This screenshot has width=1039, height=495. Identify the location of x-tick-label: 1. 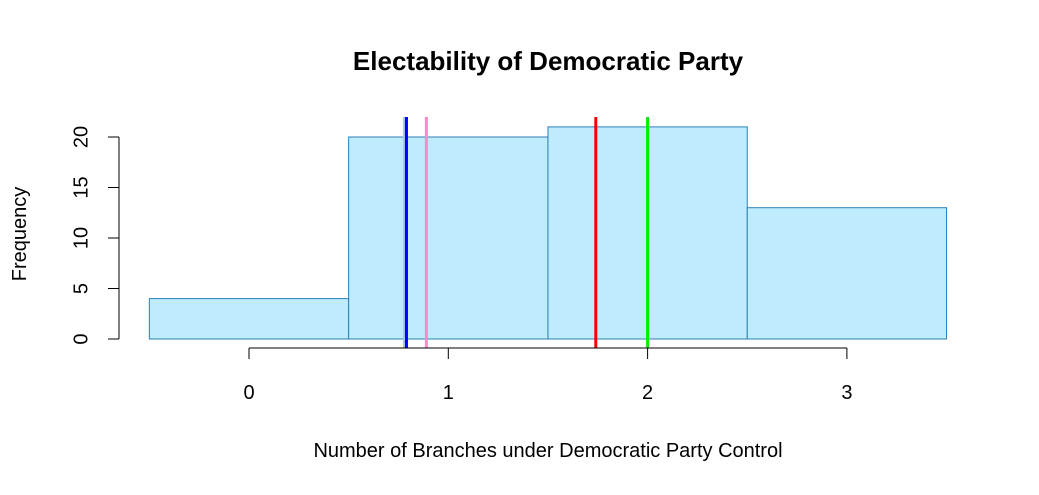
(448, 393).